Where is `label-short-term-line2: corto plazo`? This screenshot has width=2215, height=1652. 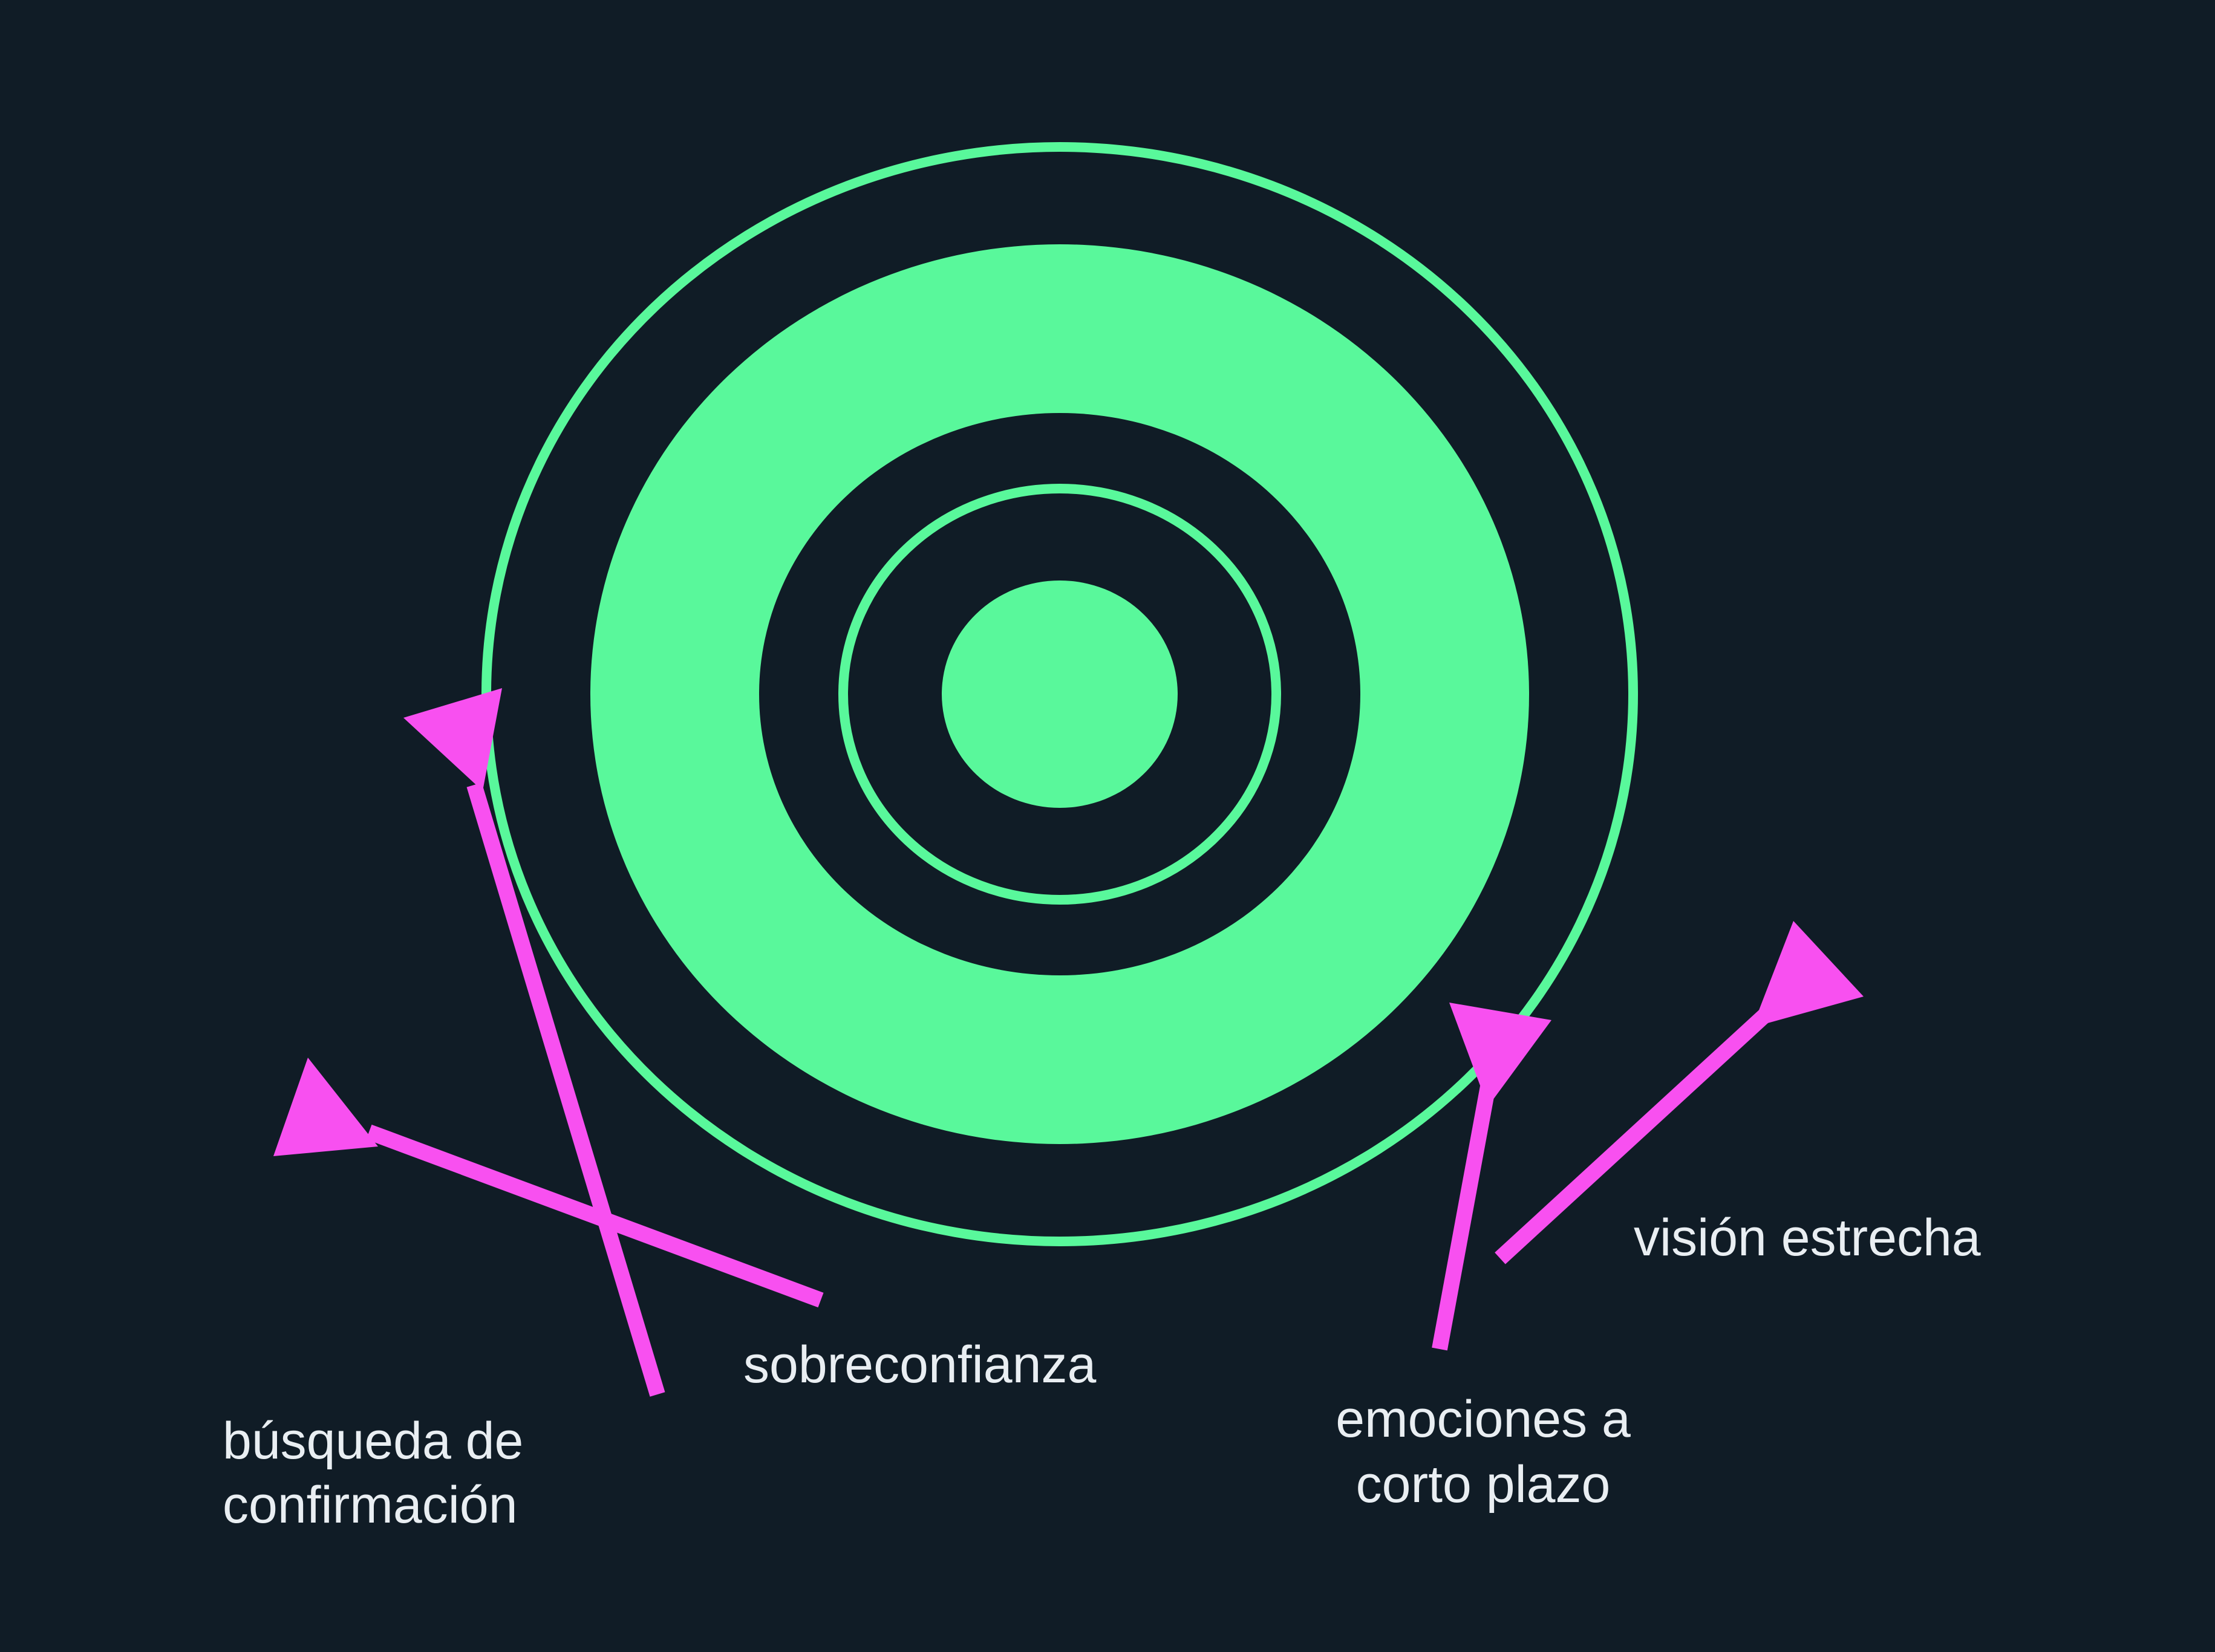
label-short-term-line2: corto plazo is located at coordinates (1483, 1484).